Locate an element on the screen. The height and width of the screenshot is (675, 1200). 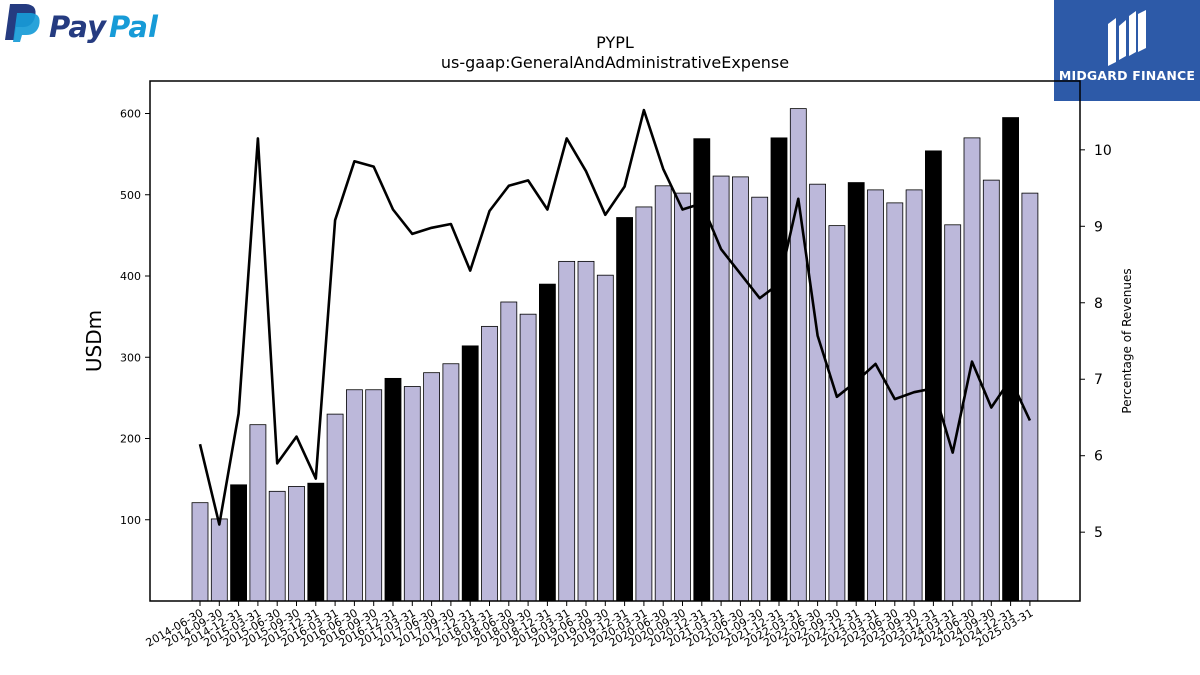
y-tick-label: 100 is located at coordinates (130, 520).